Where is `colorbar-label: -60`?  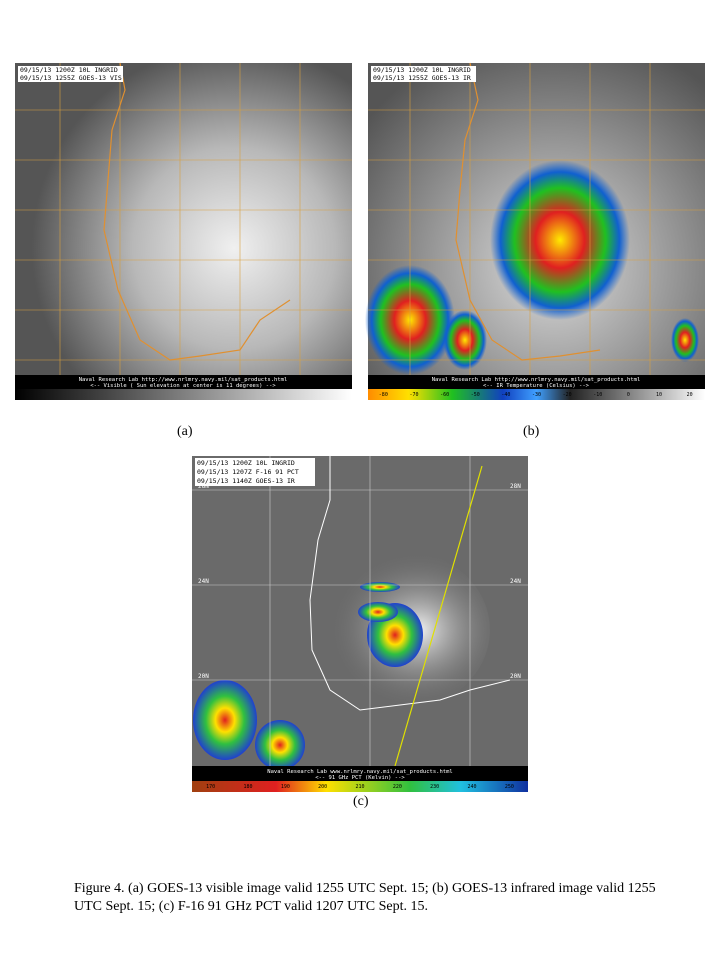 colorbar-label: -60 is located at coordinates (444, 395).